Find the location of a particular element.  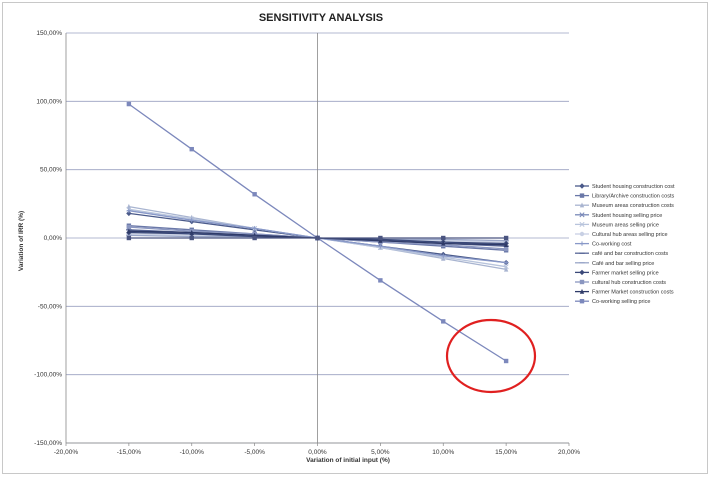

y-tick-label: -150,00% is located at coordinates (48, 443).